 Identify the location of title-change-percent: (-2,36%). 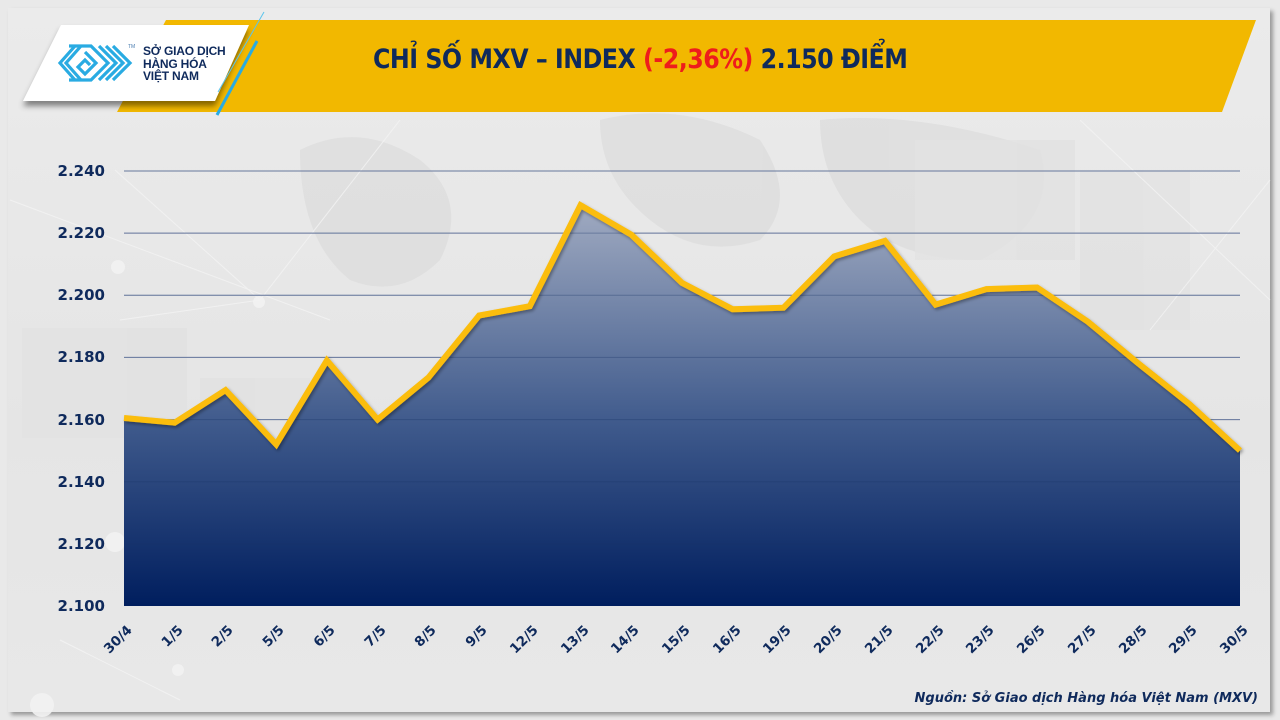
(698, 59).